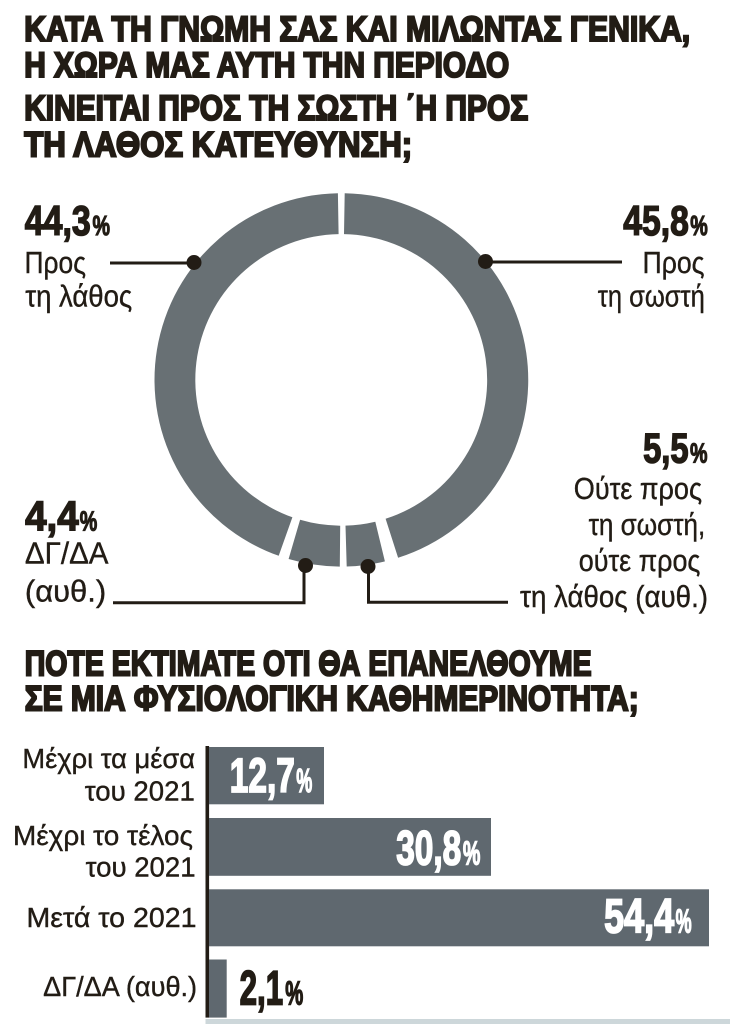 The image size is (730, 1024). Describe the element at coordinates (67, 554) in the screenshot. I see `svg-text: ΔΓ/ΔΑ` at that location.